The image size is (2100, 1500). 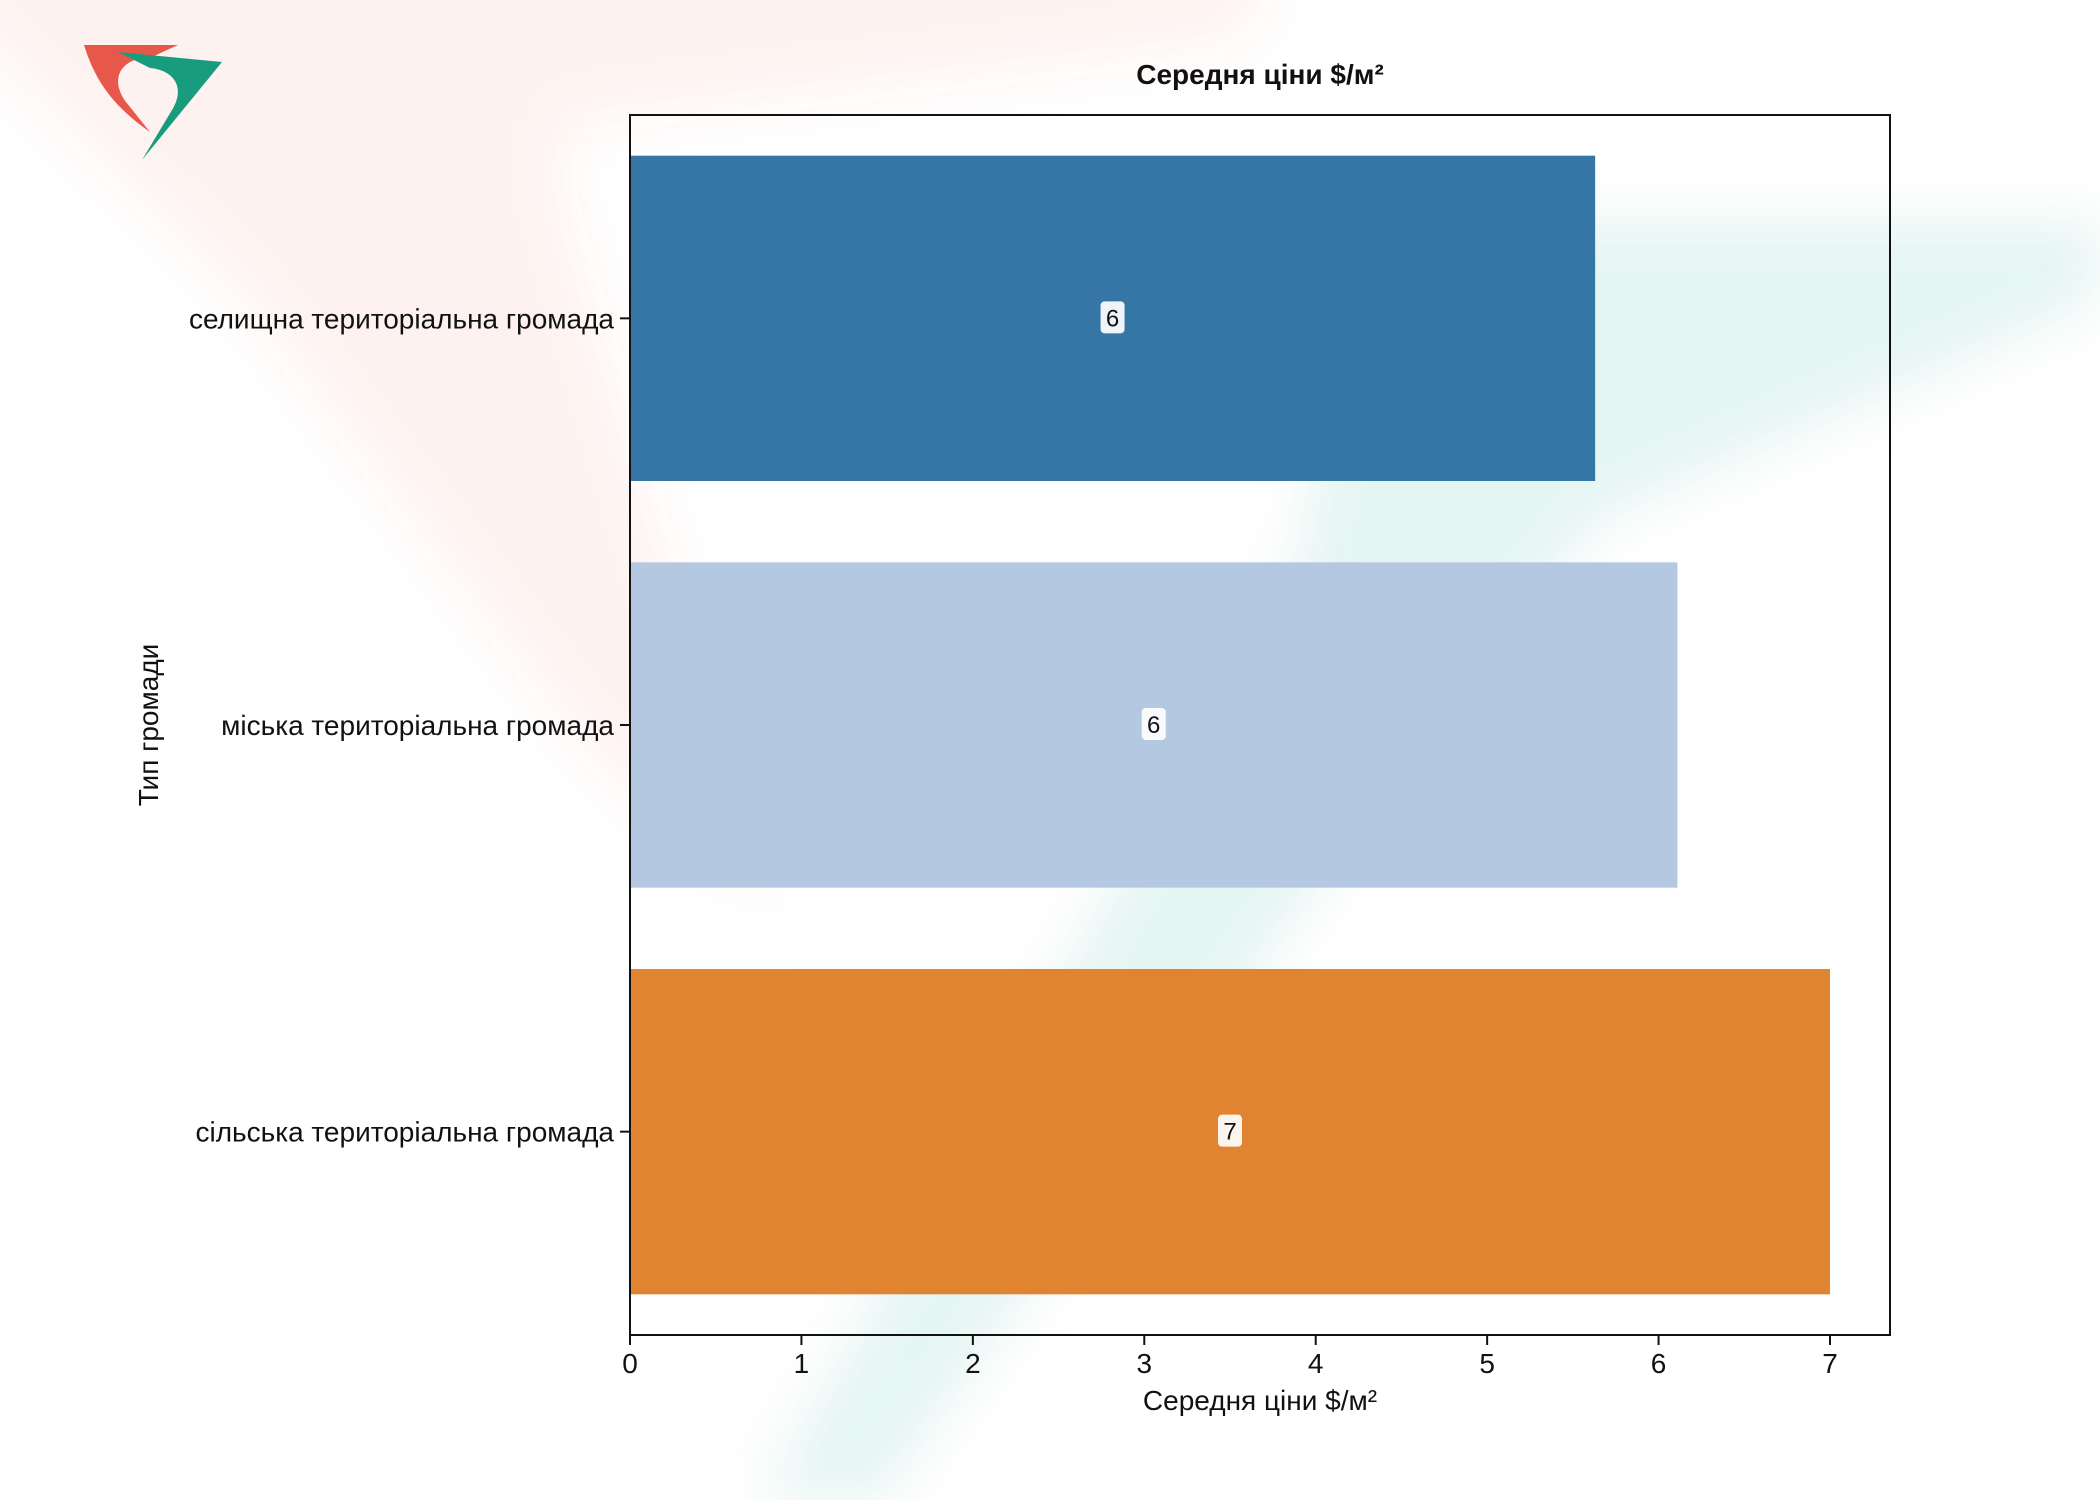 What do you see at coordinates (1316, 1363) in the screenshot?
I see `x-tick-label: 4` at bounding box center [1316, 1363].